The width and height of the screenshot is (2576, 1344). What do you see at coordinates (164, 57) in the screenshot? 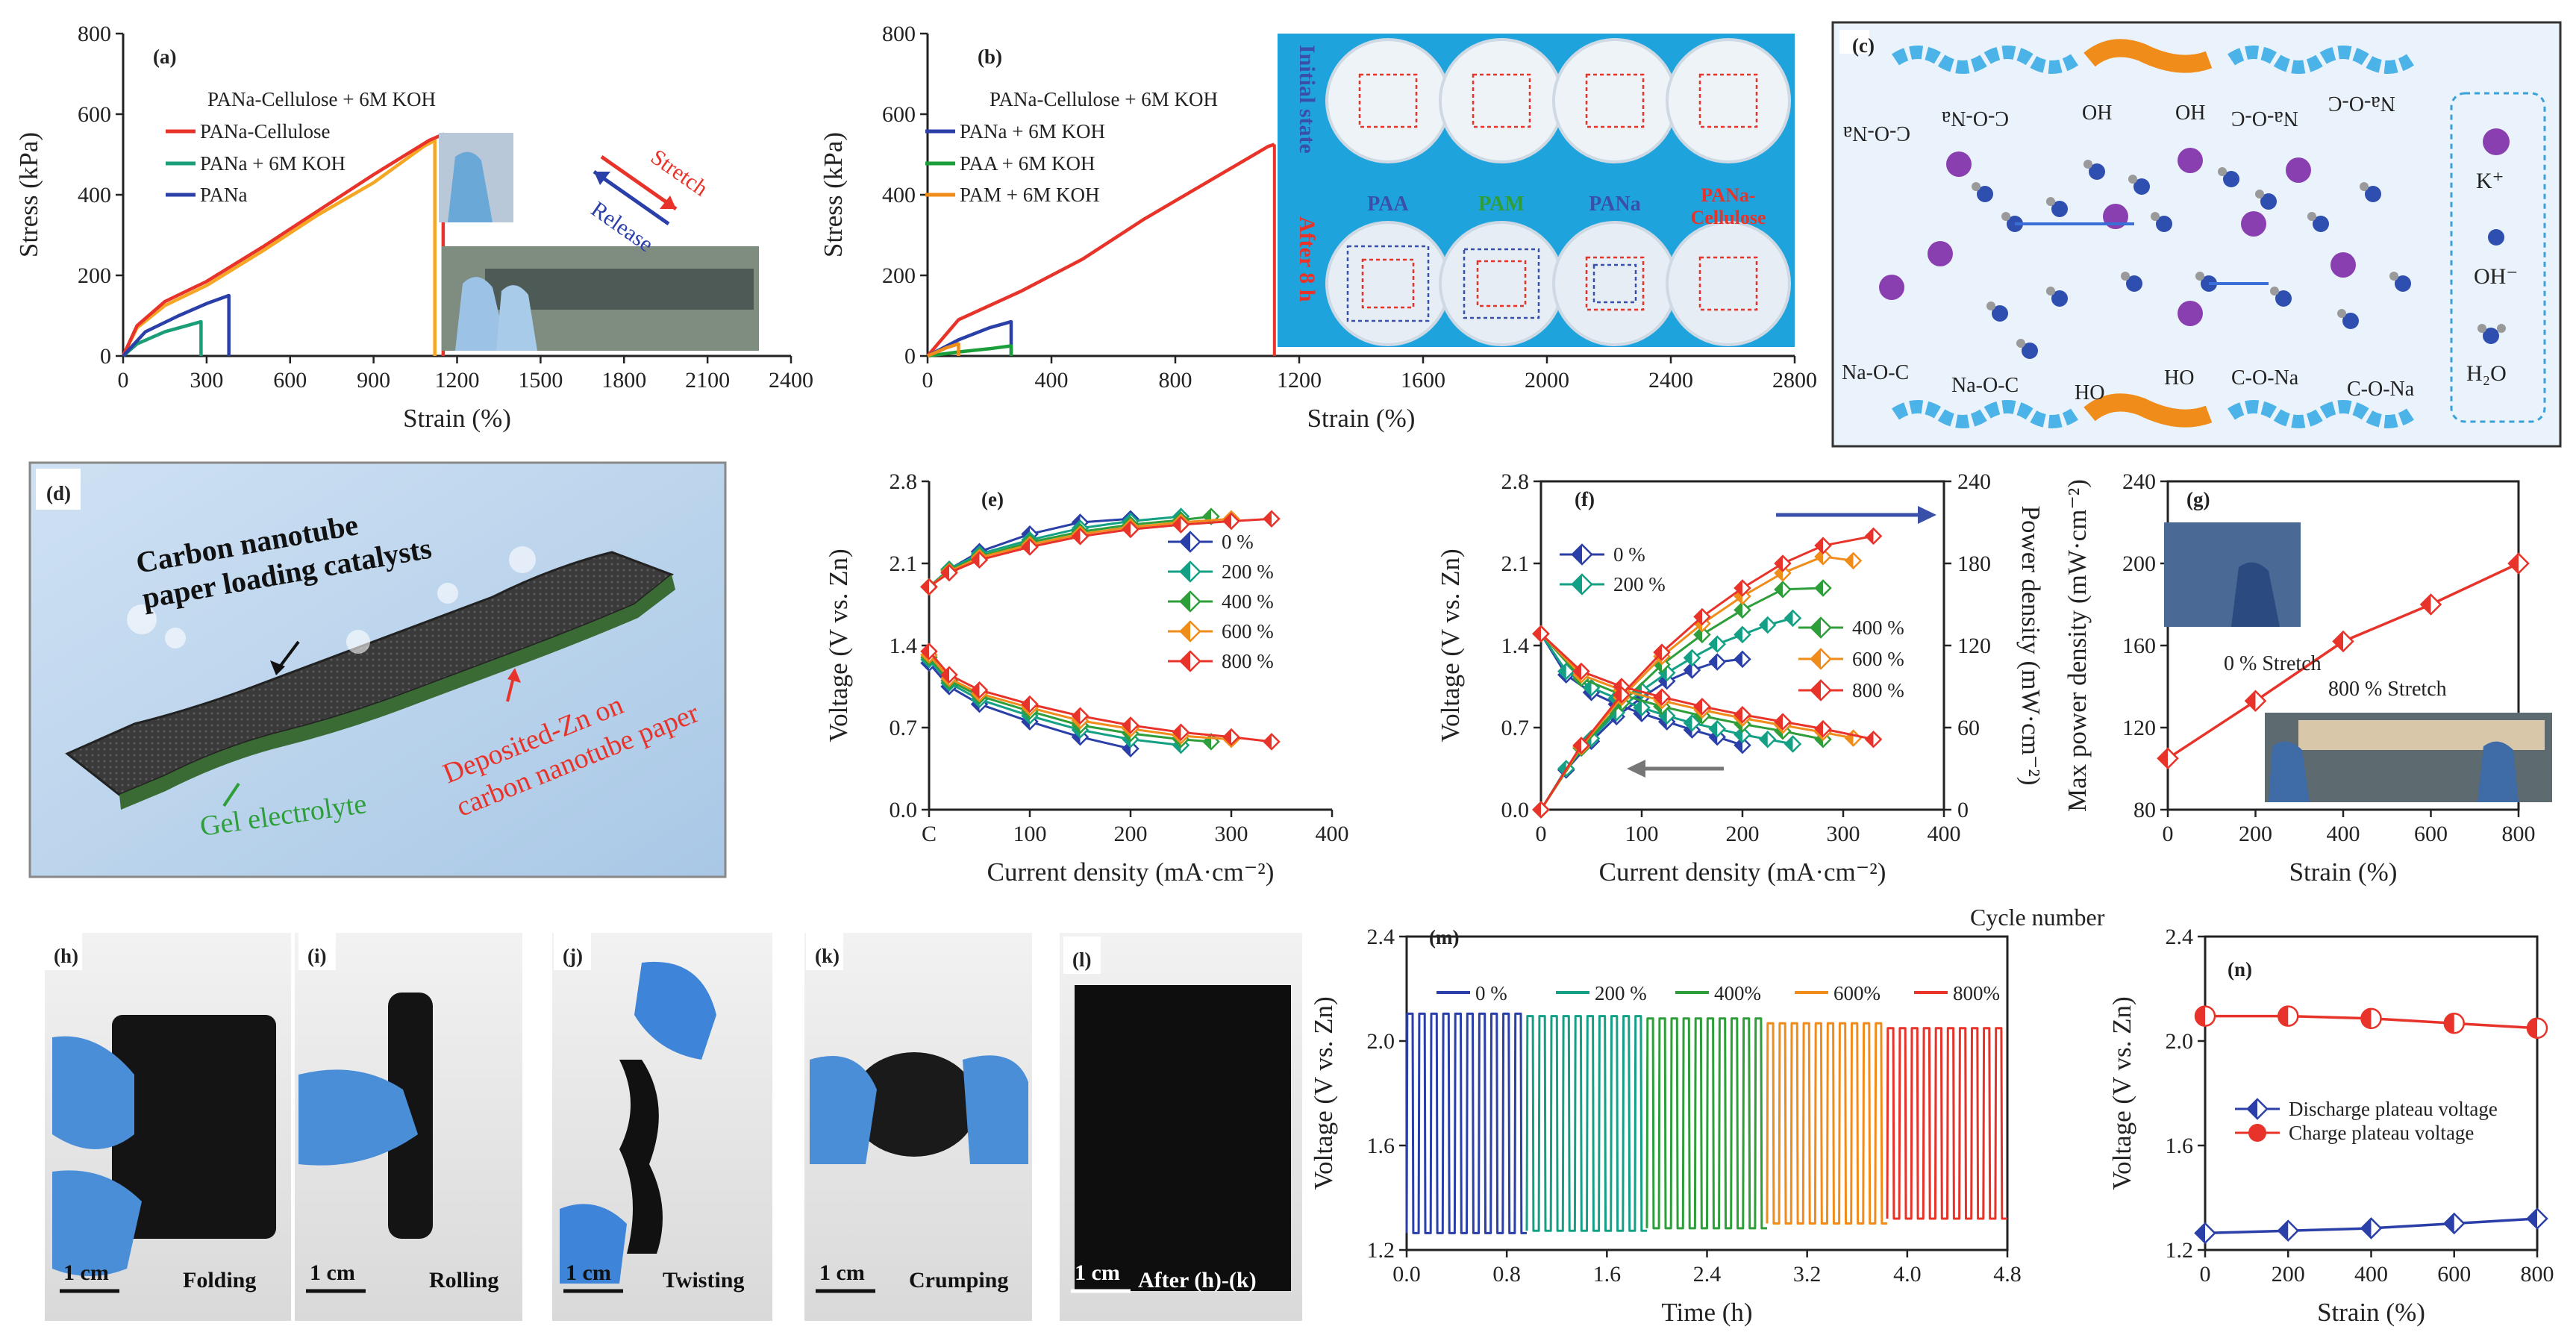
I see `panel-a-label: (a)` at bounding box center [164, 57].